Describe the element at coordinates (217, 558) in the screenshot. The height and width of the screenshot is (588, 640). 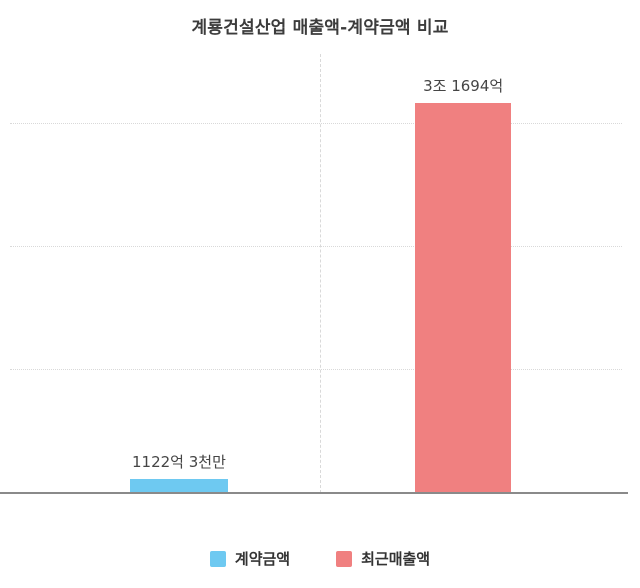
I see `legend-swatch-contract-amount` at that location.